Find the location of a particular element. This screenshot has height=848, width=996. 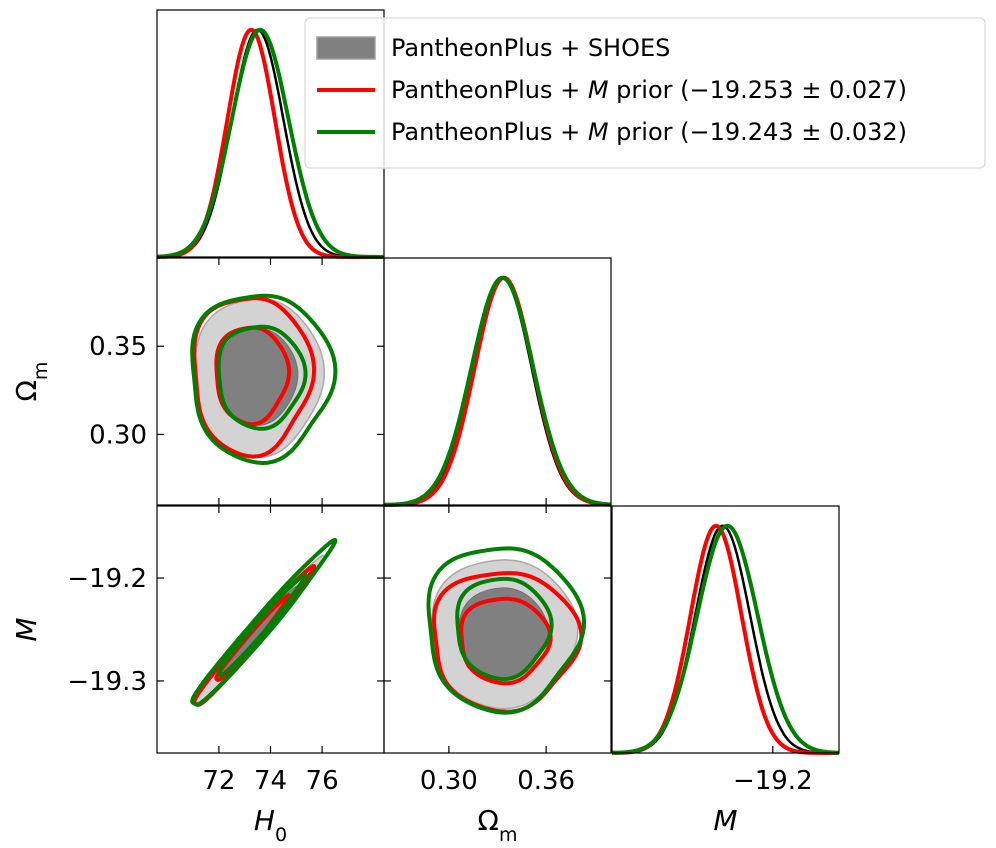

panel-2d-H0-M is located at coordinates (264, 622).